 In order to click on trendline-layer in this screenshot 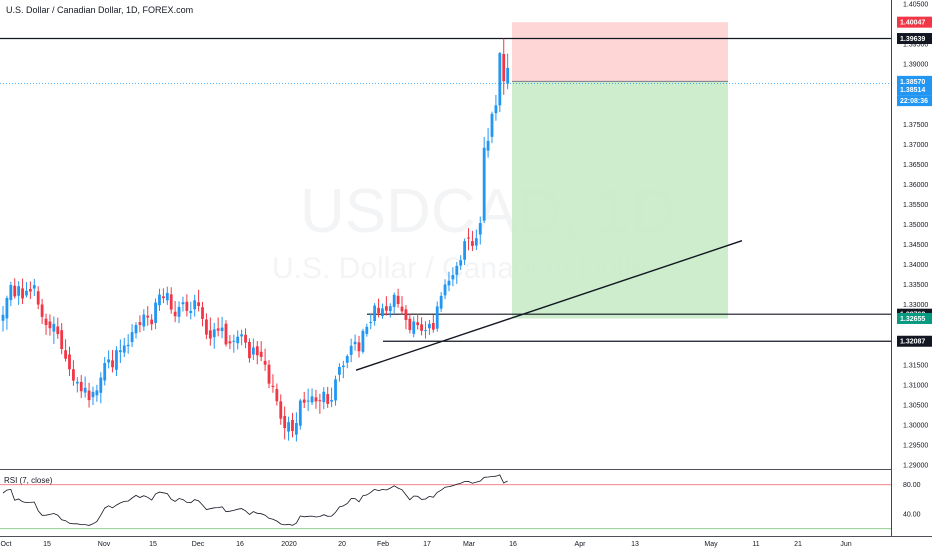, I will do `click(549, 305)`.